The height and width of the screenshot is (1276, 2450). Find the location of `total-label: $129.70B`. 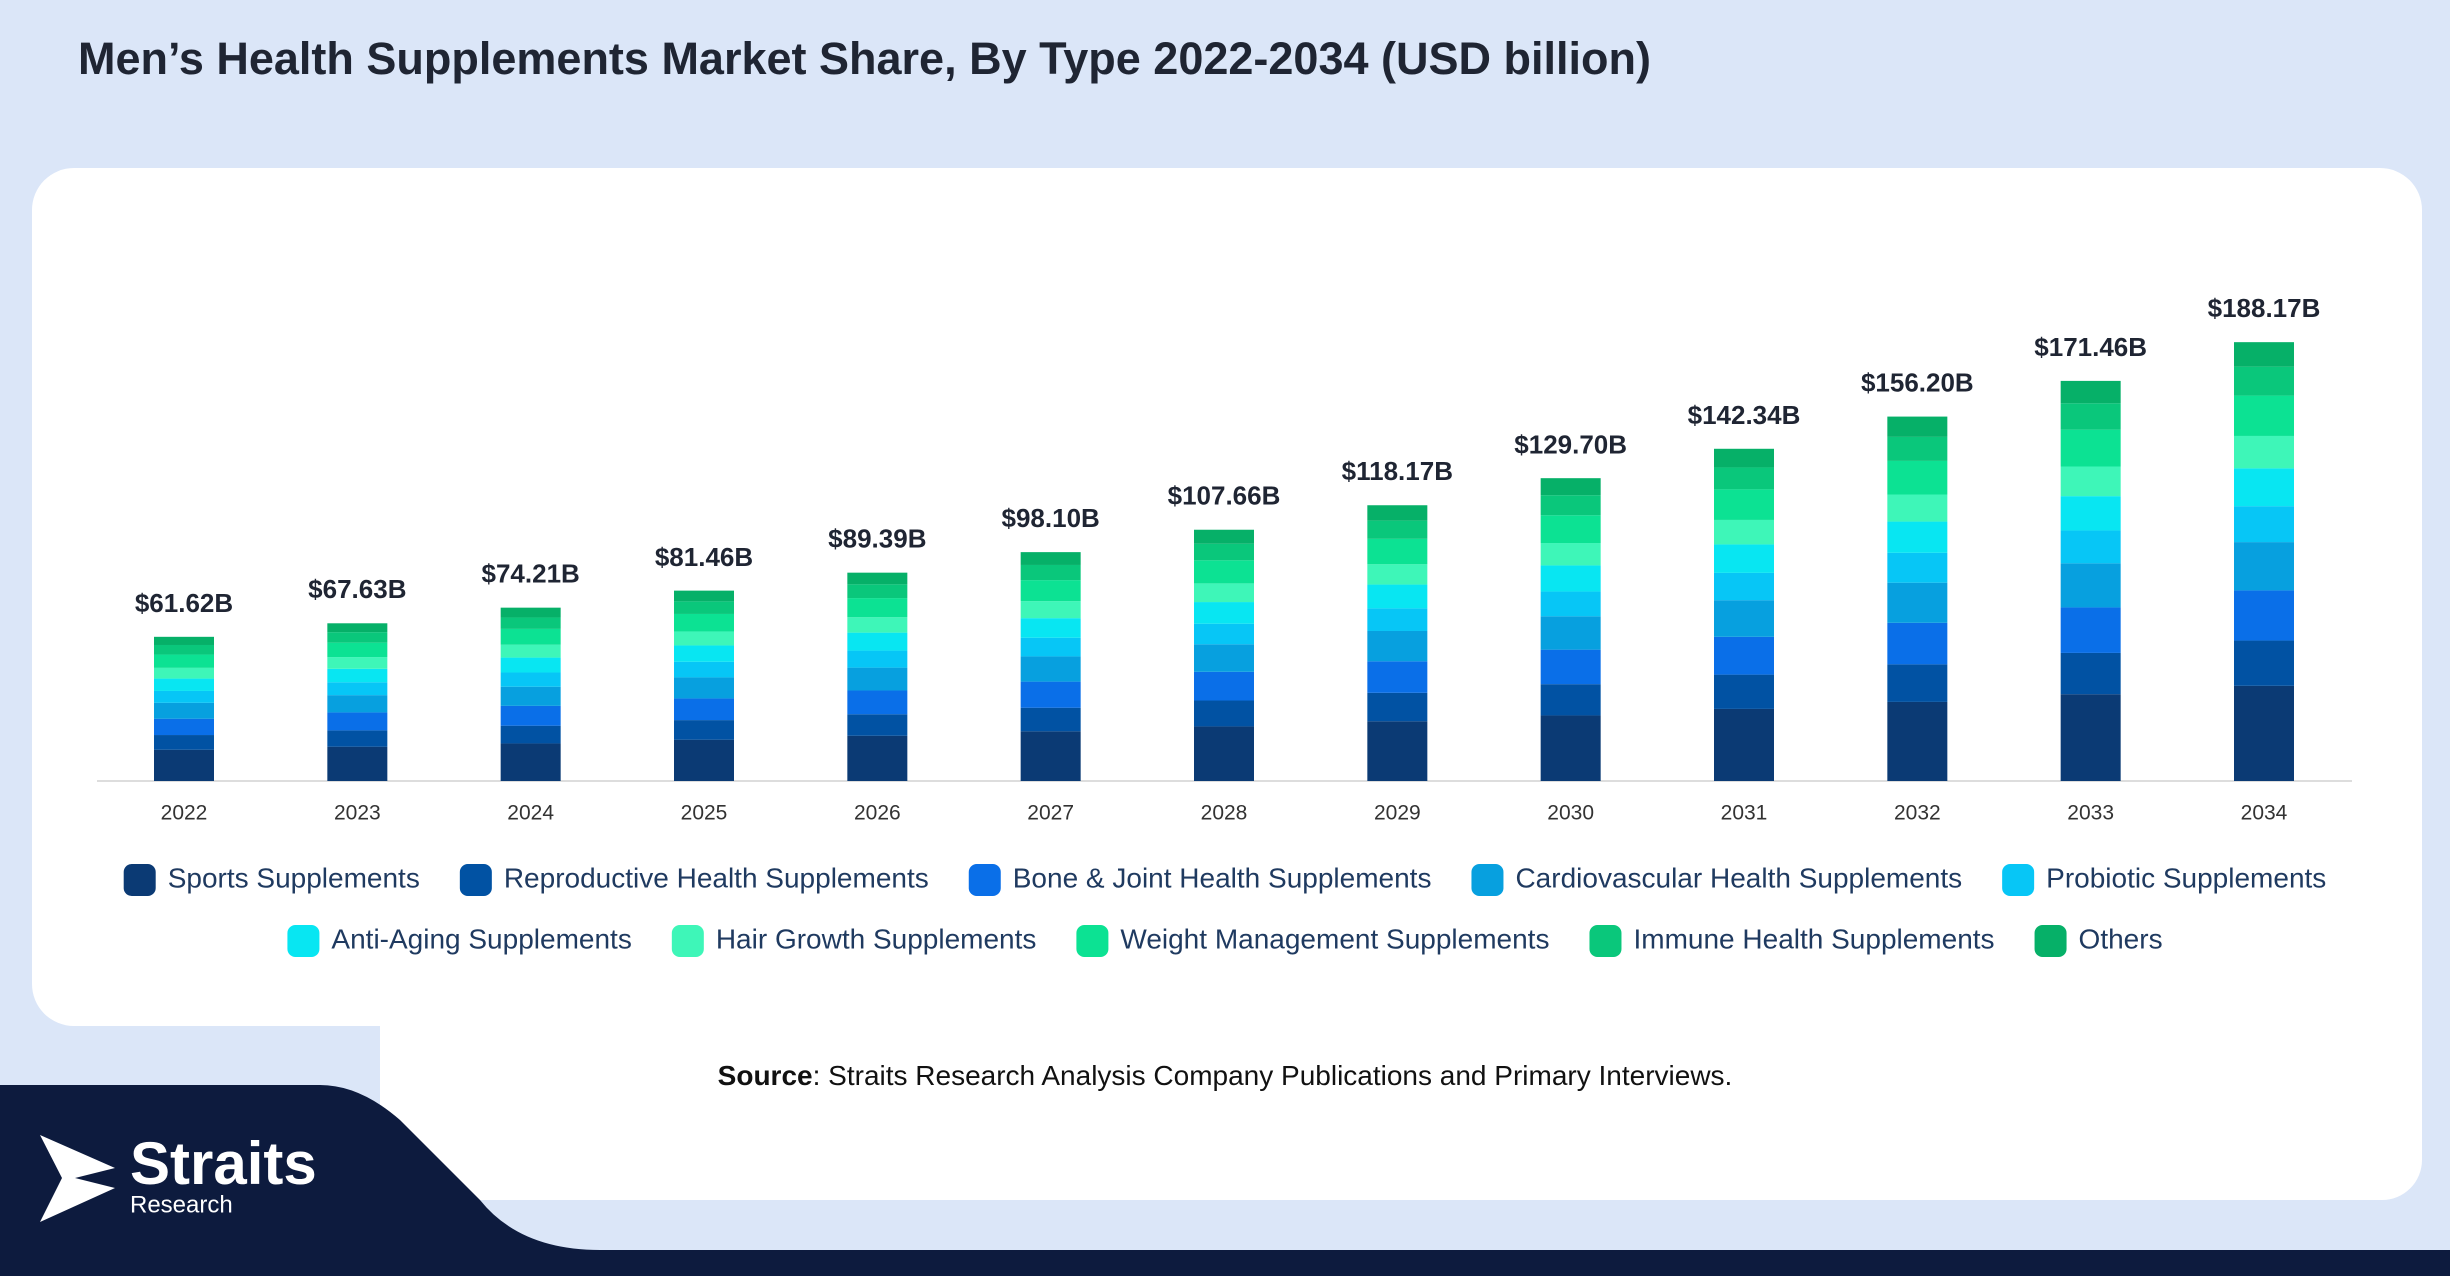

total-label: $129.70B is located at coordinates (1570, 444).